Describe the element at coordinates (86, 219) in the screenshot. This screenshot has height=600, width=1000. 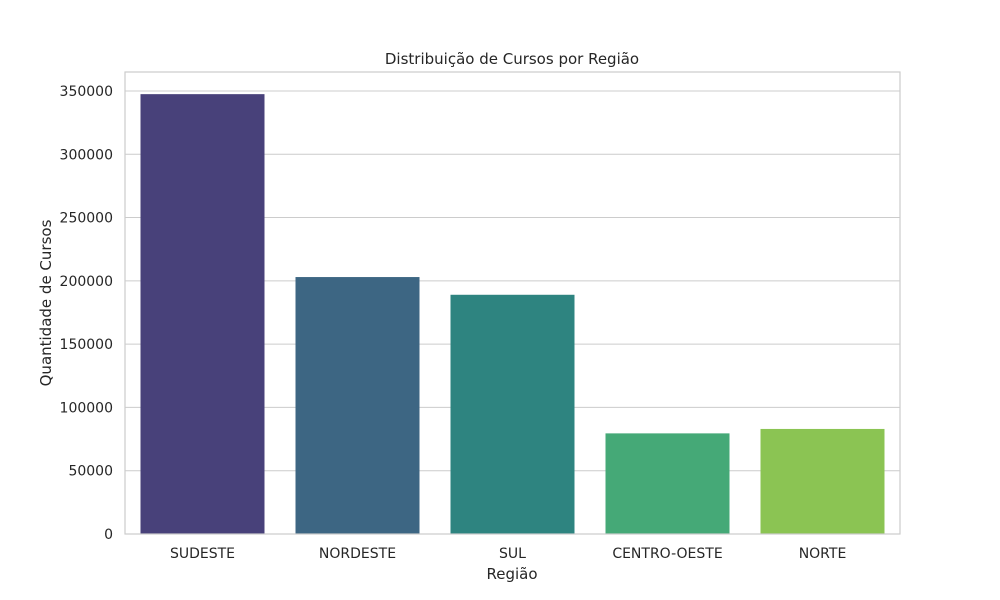
I see `y-tick-label: 250000` at that location.